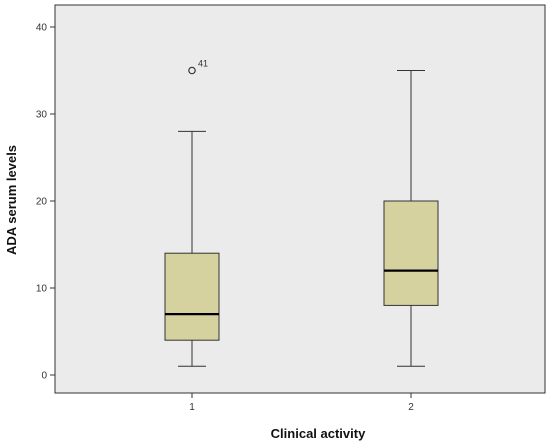 The image size is (550, 446). What do you see at coordinates (11, 200) in the screenshot?
I see `y-axis-title: ADA serum levels` at bounding box center [11, 200].